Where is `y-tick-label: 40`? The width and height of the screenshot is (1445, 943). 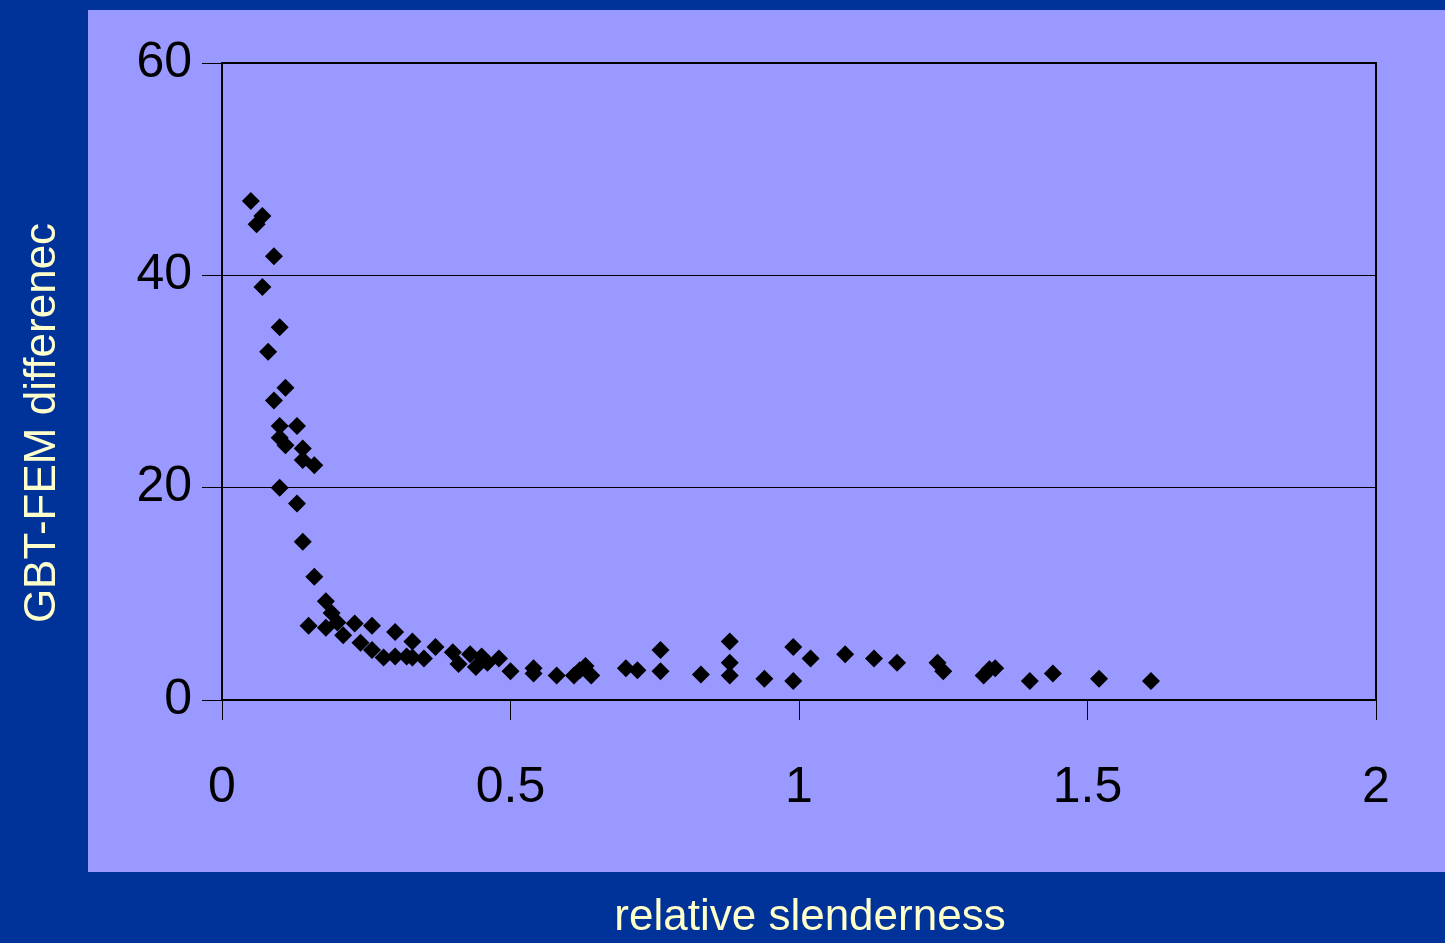
y-tick-label: 40 is located at coordinates (164, 272).